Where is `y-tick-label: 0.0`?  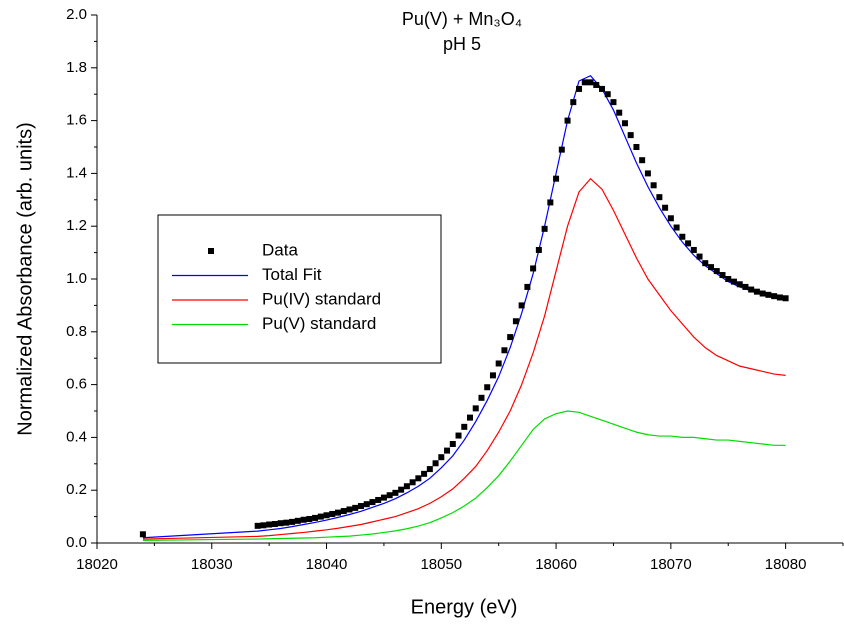
y-tick-label: 0.0 is located at coordinates (76, 542).